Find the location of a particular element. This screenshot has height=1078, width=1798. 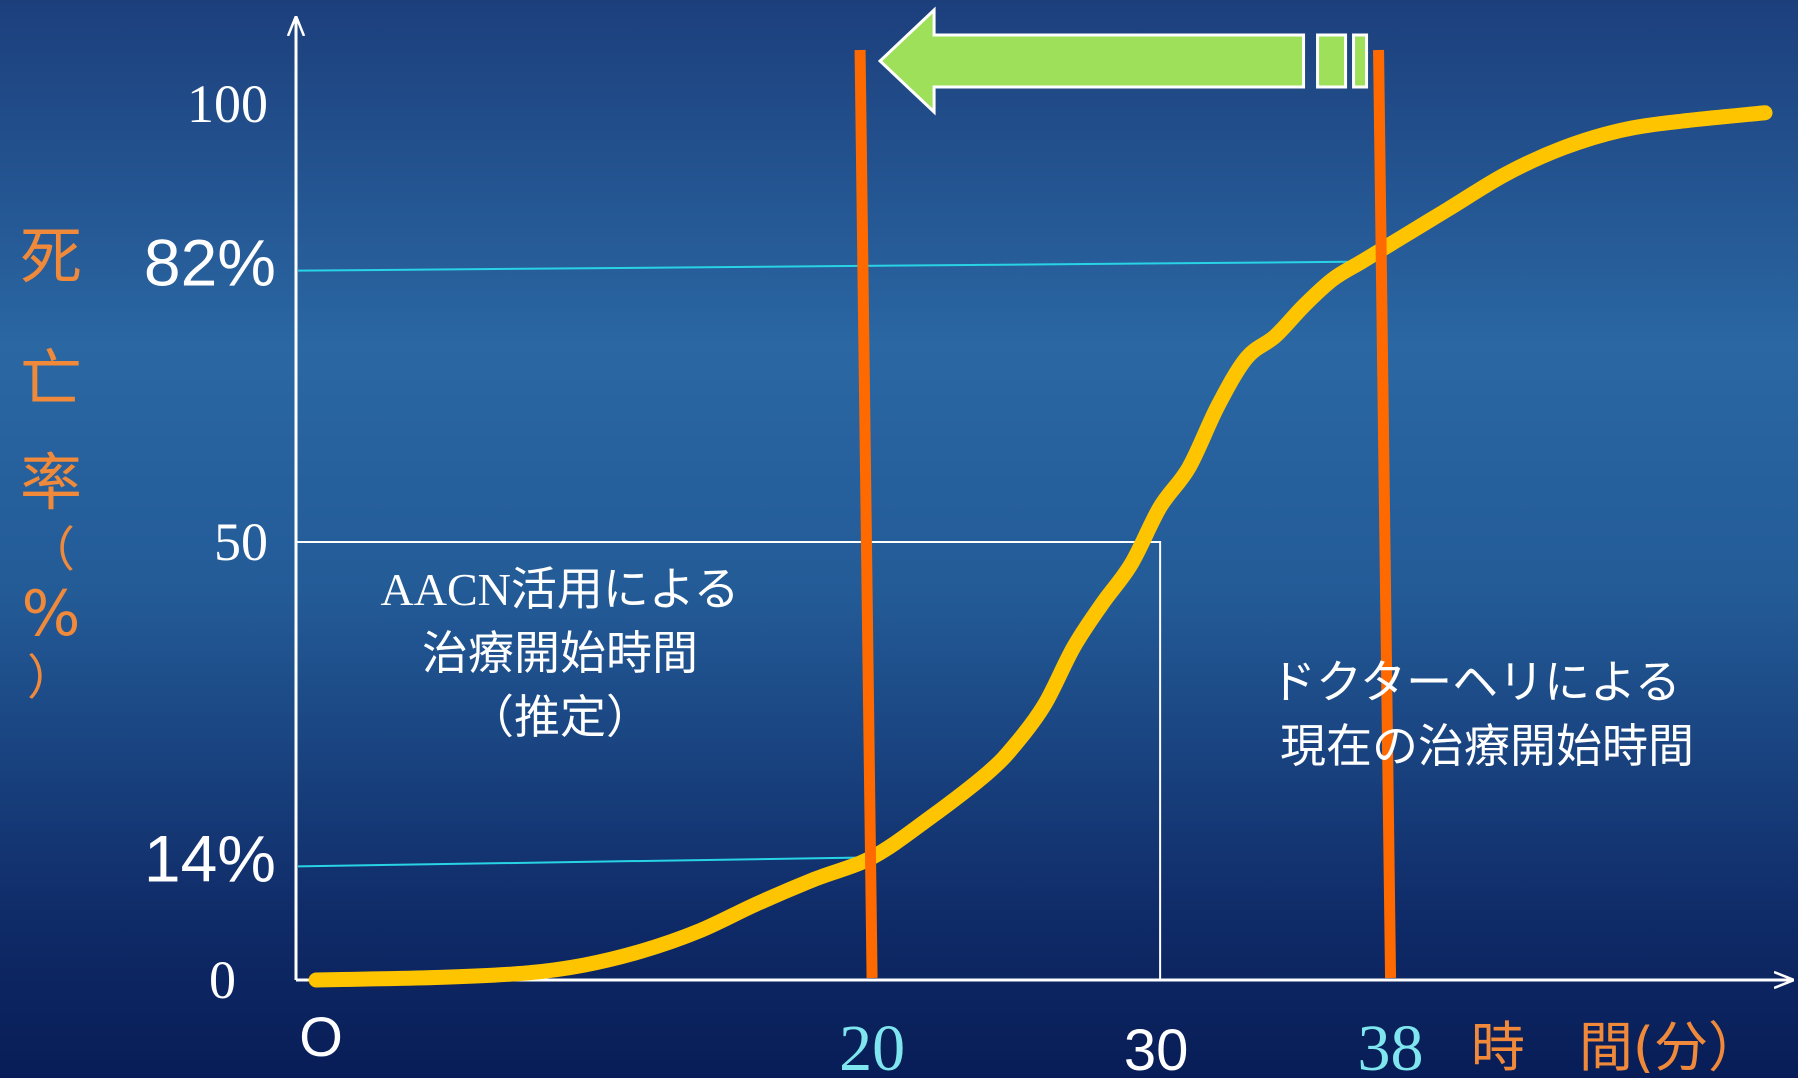

annotation-aacn: AACN活用による 治療開始時間 （推定） is located at coordinates (560, 654).